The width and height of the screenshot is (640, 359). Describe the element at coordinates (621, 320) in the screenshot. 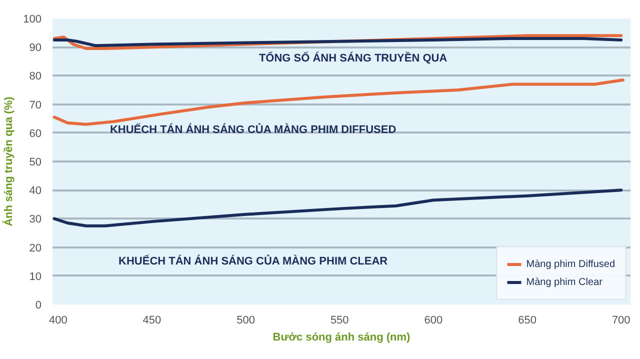

I see `x-tick-label: 700` at that location.